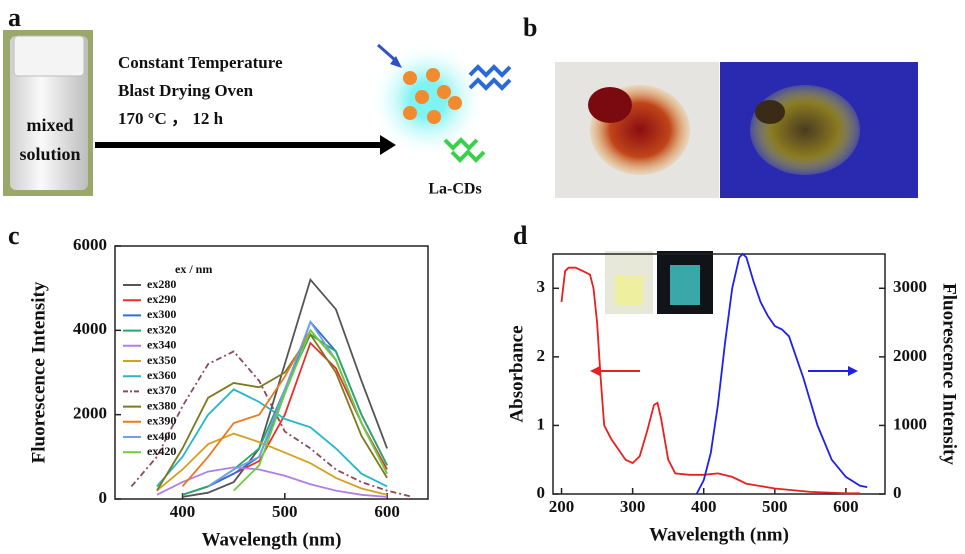 This screenshot has height=554, width=965. What do you see at coordinates (38, 372) in the screenshot?
I see `y-axis-label: Fluorescence Intensity` at bounding box center [38, 372].